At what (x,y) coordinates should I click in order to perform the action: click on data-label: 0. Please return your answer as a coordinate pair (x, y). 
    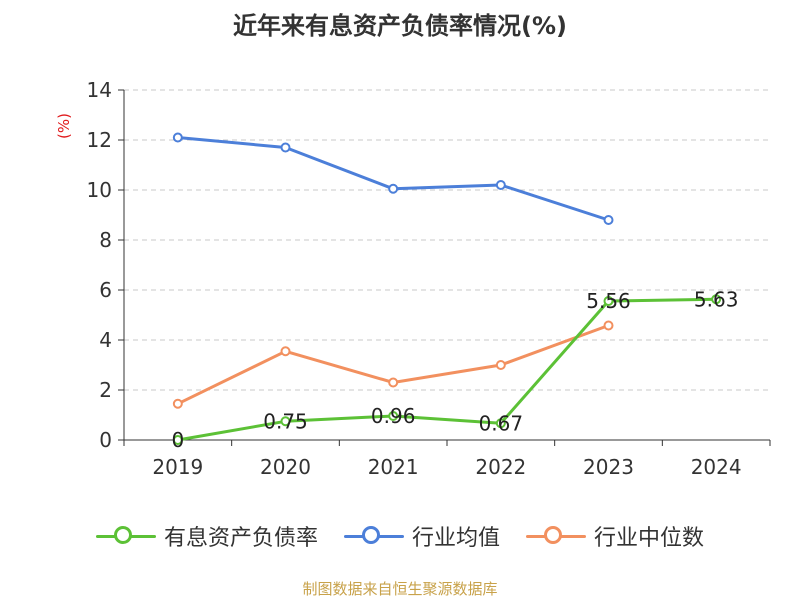
    Looking at the image, I should click on (177, 440).